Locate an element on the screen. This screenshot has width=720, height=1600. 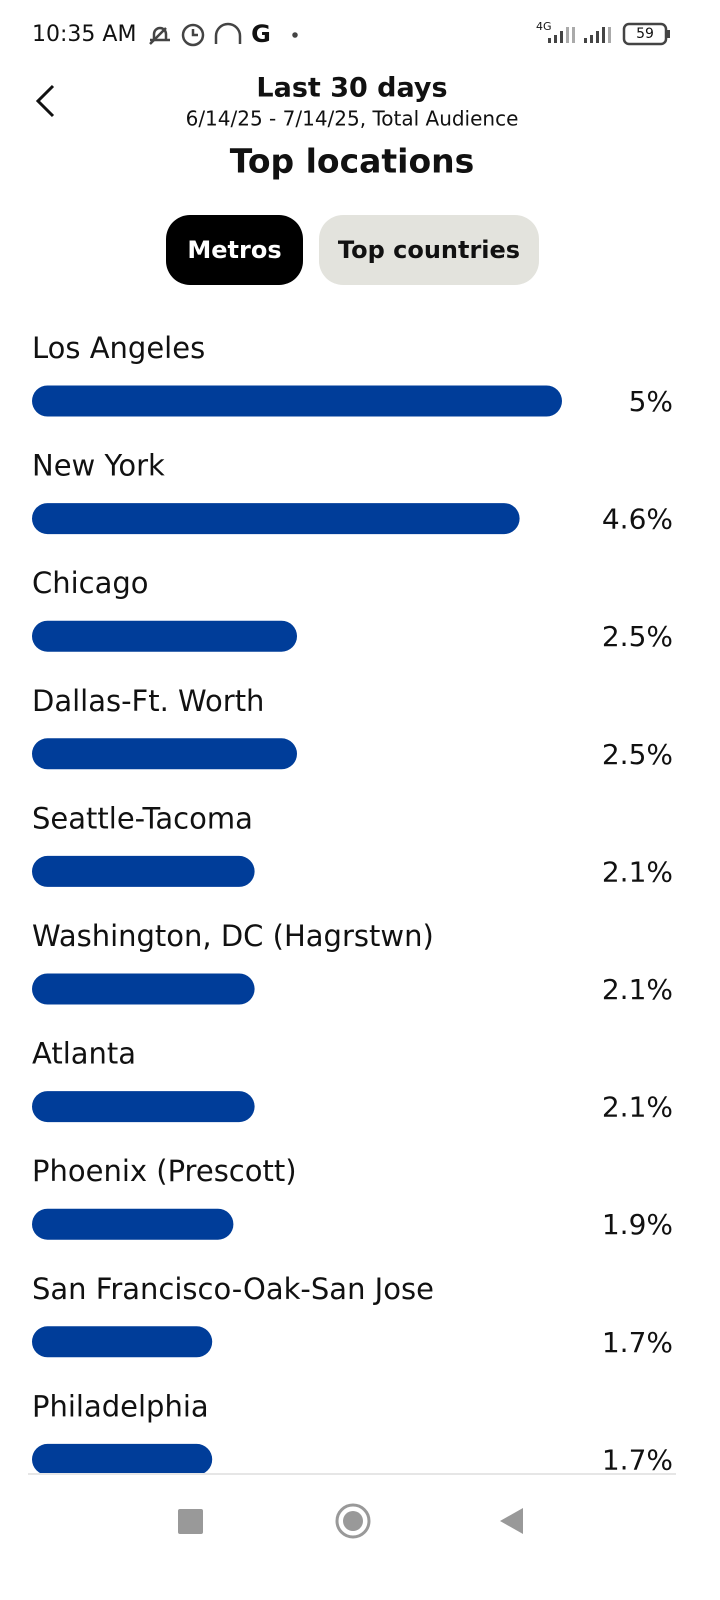
tab-active is located at coordinates (234, 250).